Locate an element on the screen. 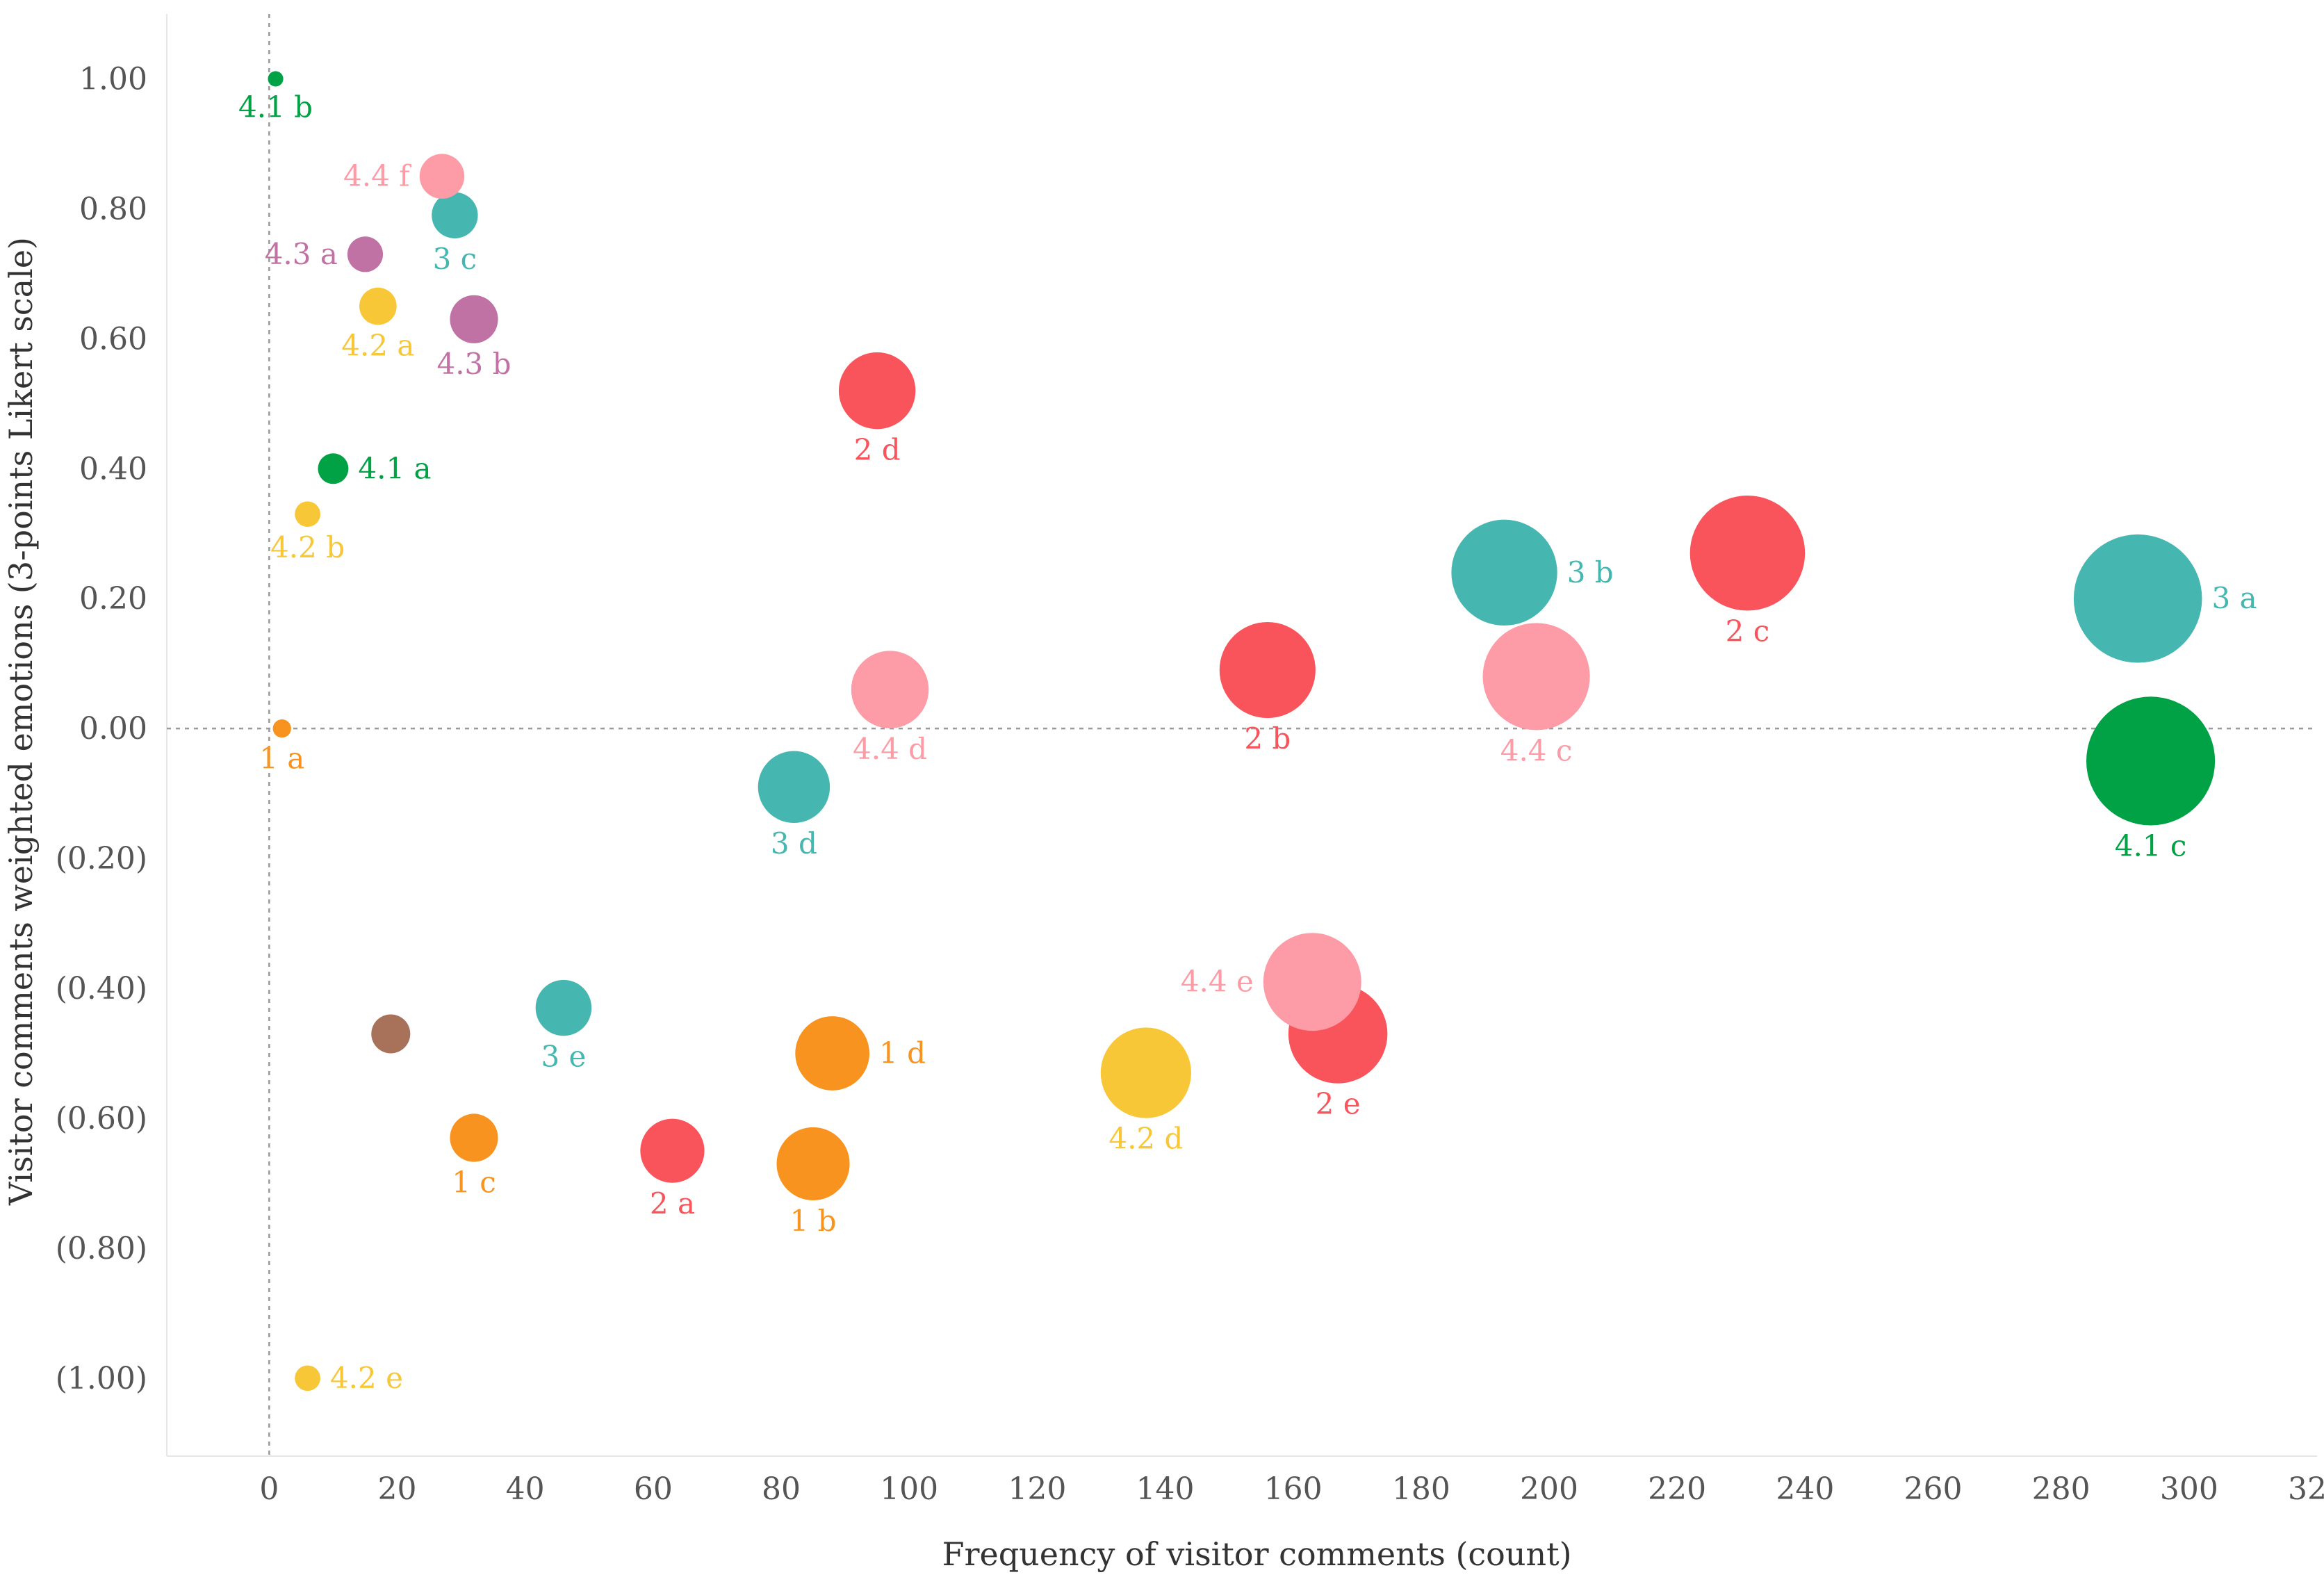 This screenshot has width=2324, height=1584. label-1-c: 1 c is located at coordinates (474, 1183).